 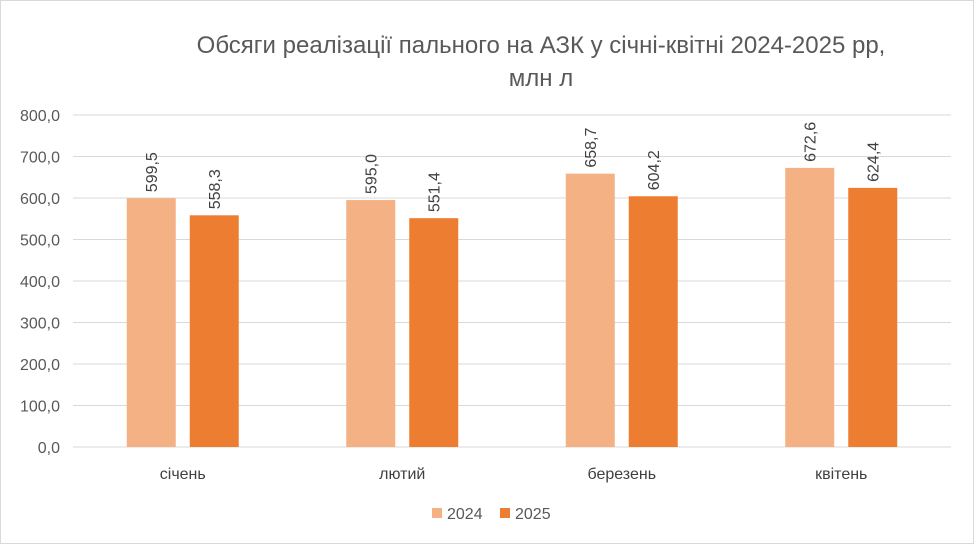 I want to click on chart-title-line-2: млн л, so click(x=541, y=78).